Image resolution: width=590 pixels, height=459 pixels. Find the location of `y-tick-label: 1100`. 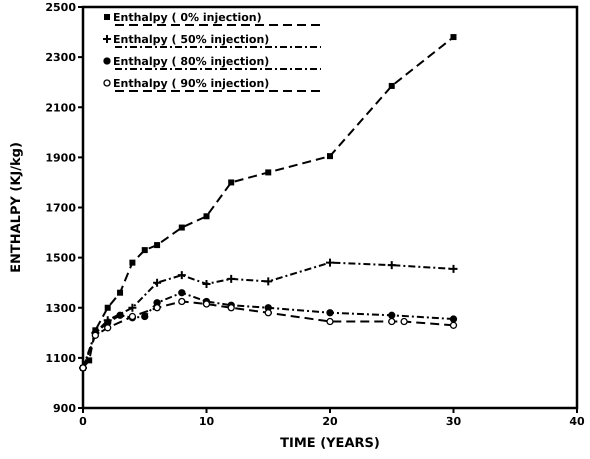

y-tick-label: 1100 is located at coordinates (60, 358).